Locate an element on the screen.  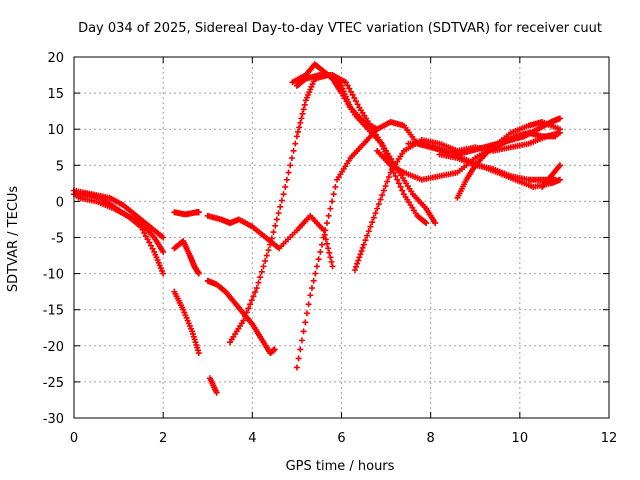
x-axis-label: GPS time / hours is located at coordinates (340, 466).